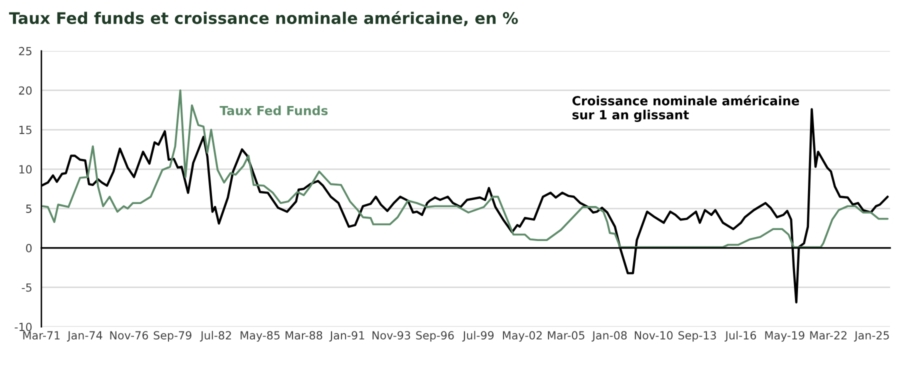 This screenshot has height=389, width=900. Describe the element at coordinates (697, 336) in the screenshot. I see `x-tick-label: Sep-13` at that location.